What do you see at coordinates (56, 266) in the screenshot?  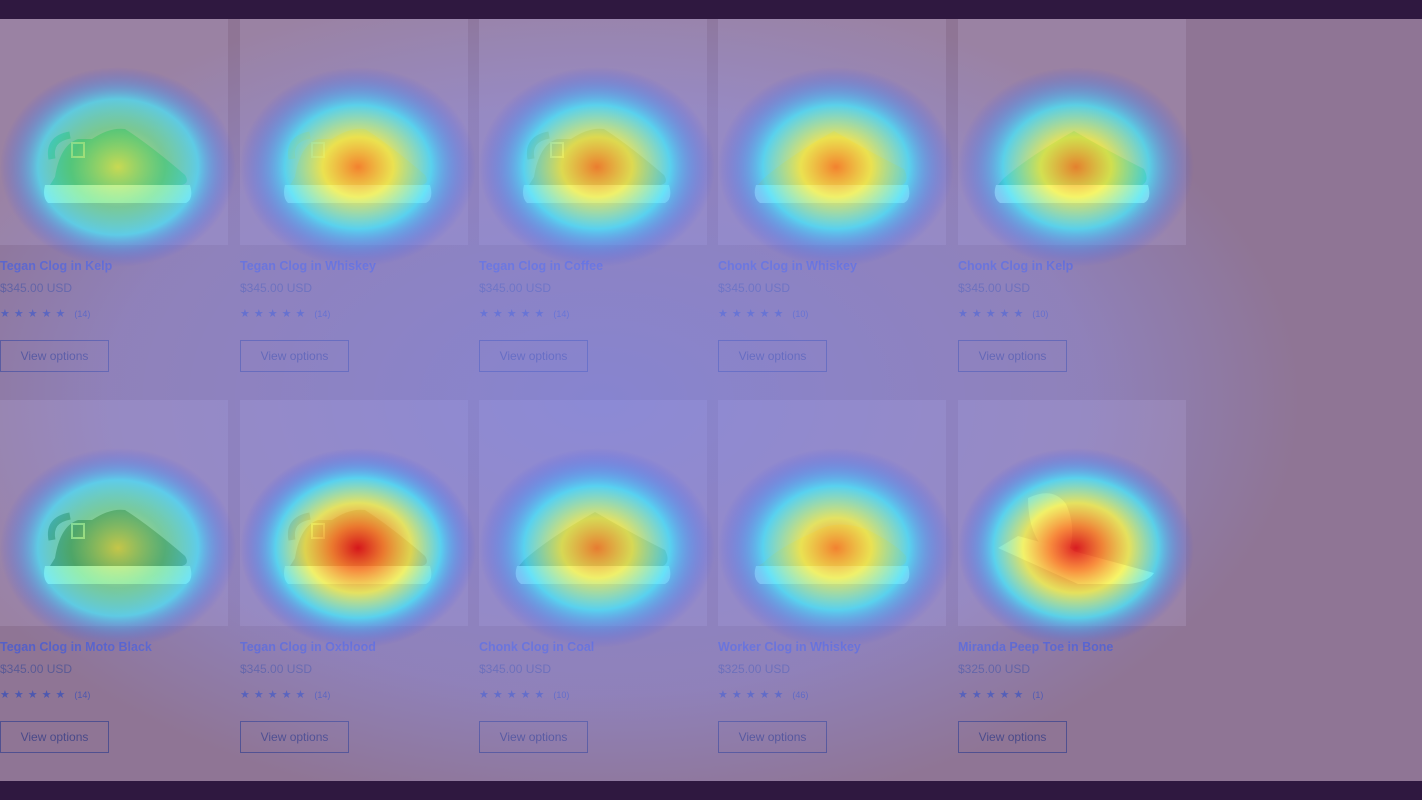 I see `product-title: Tegan Clog in Kelp` at bounding box center [56, 266].